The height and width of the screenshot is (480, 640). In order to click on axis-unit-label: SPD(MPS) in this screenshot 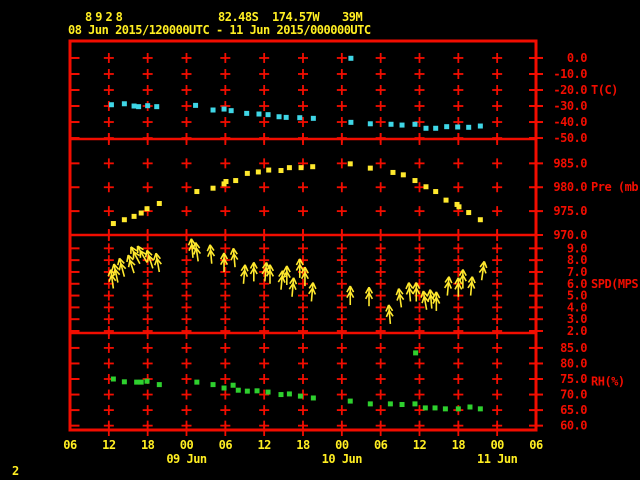, I will do `click(615, 284)`.